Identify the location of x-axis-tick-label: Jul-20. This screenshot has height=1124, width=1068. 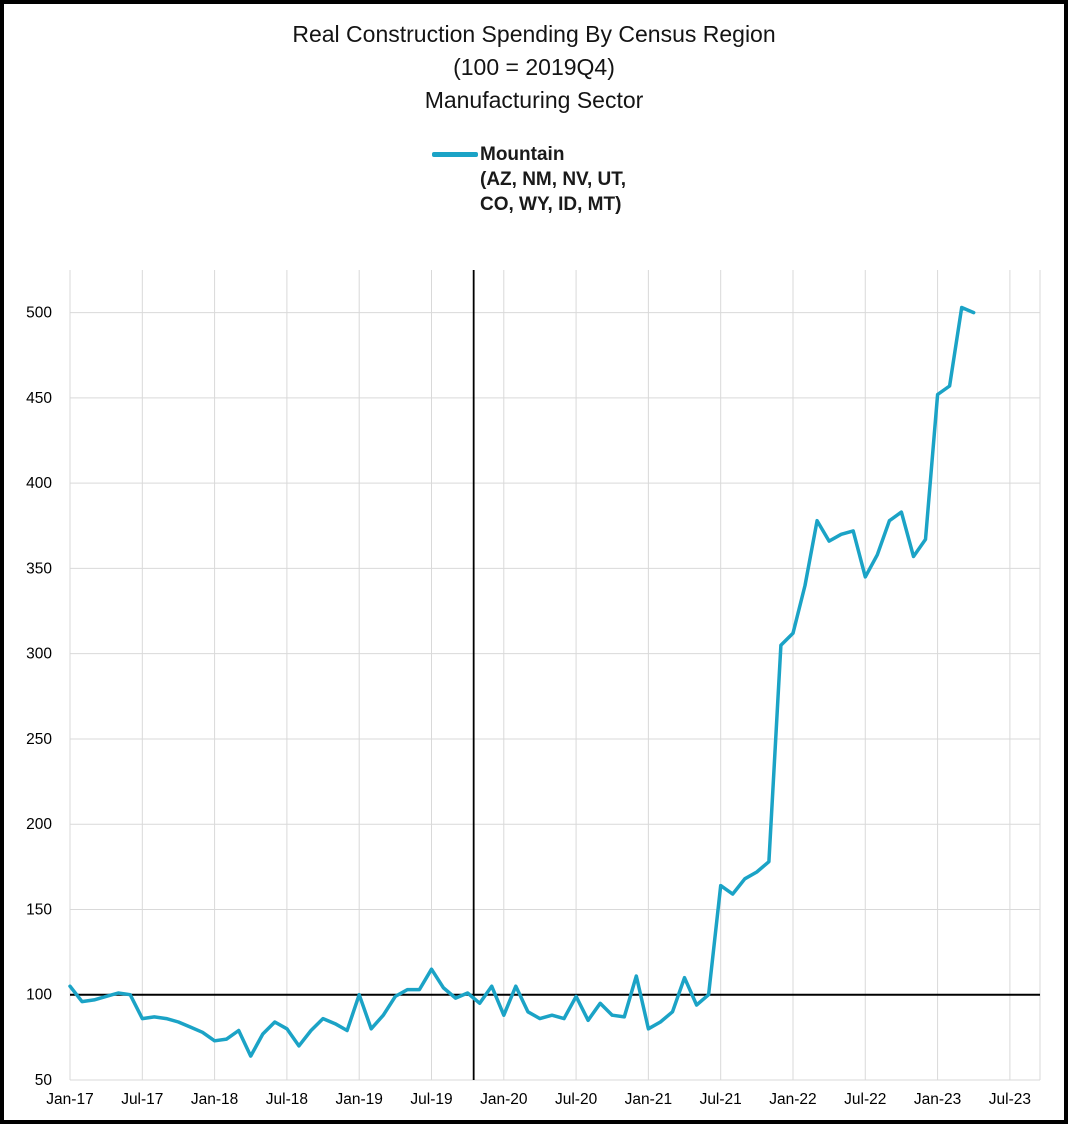
(576, 1099).